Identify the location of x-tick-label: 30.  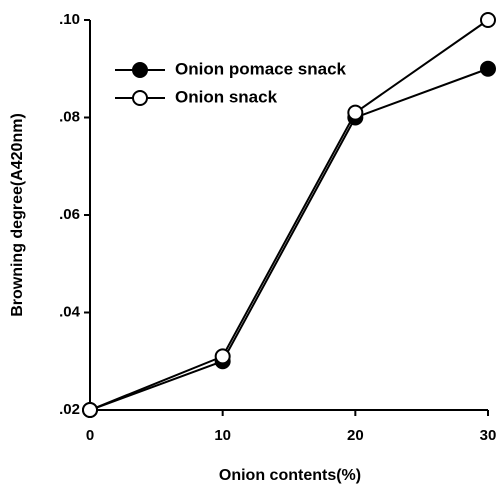
(488, 435).